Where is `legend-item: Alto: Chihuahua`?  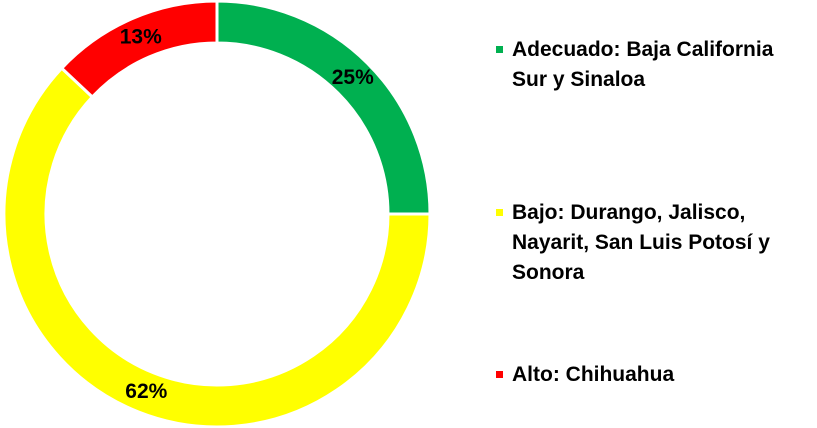
legend-item: Alto: Chihuahua is located at coordinates (655, 375).